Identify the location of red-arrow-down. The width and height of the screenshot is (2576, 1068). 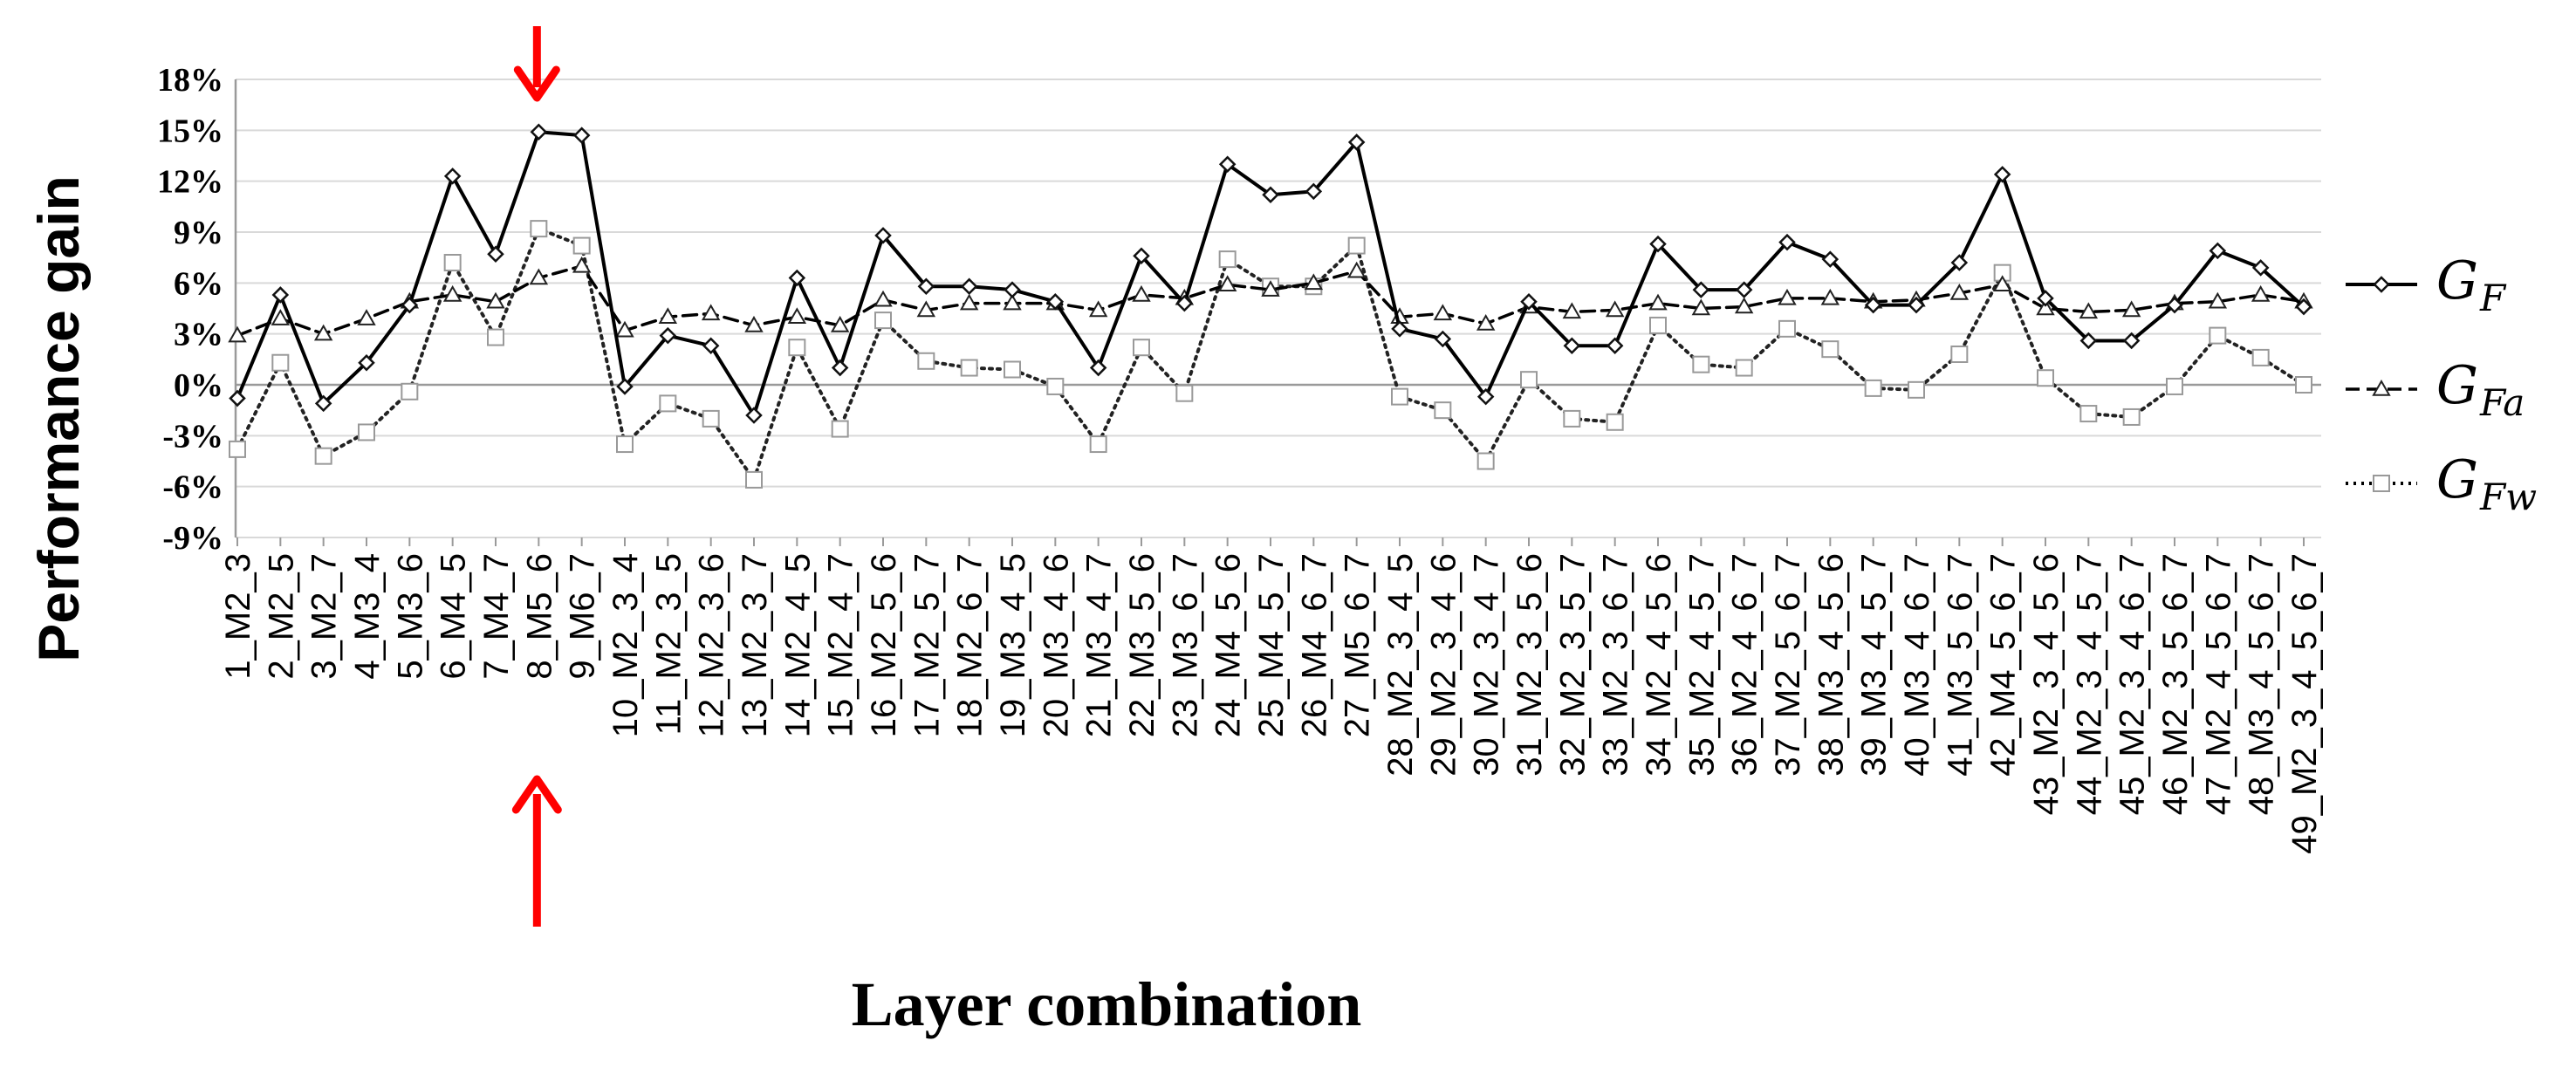
(536, 64).